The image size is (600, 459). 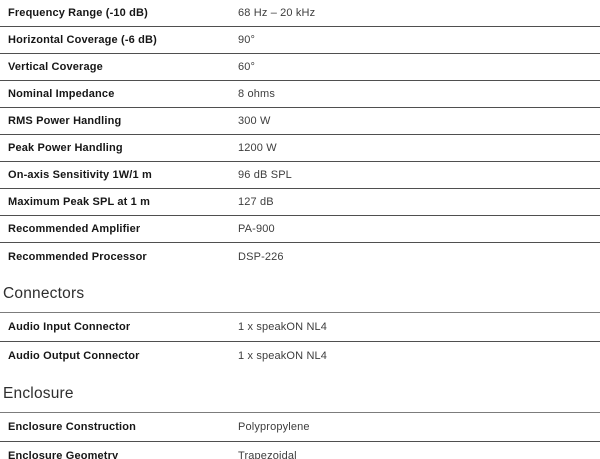 I want to click on table-row: Vertical Coverage 60°, so click(x=300, y=67).